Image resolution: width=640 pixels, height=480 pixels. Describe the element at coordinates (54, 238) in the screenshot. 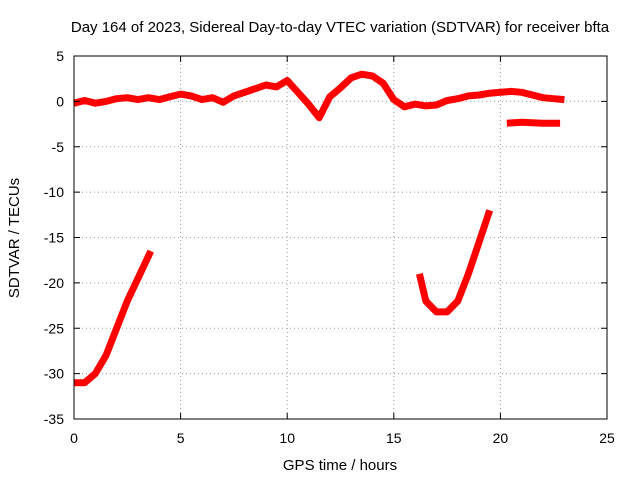

I see `y-tick-label: -15` at that location.